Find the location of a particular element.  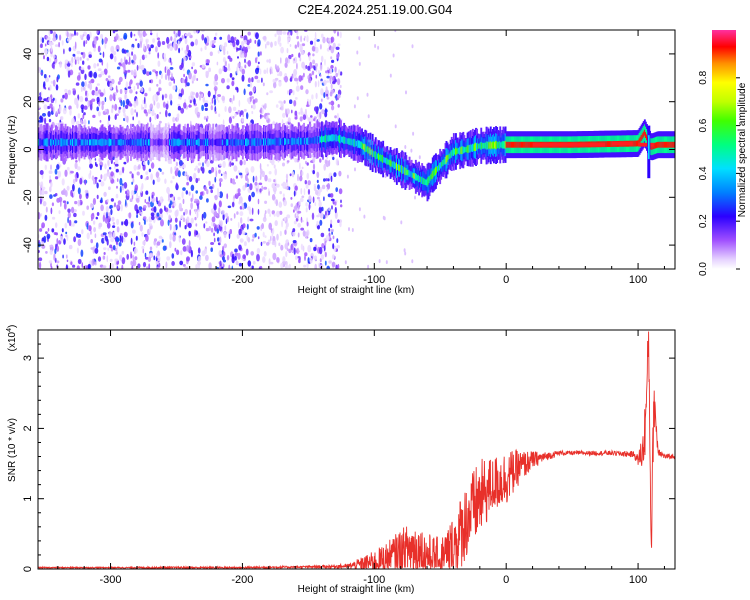

ridge-spike-core is located at coordinates (649, 147).